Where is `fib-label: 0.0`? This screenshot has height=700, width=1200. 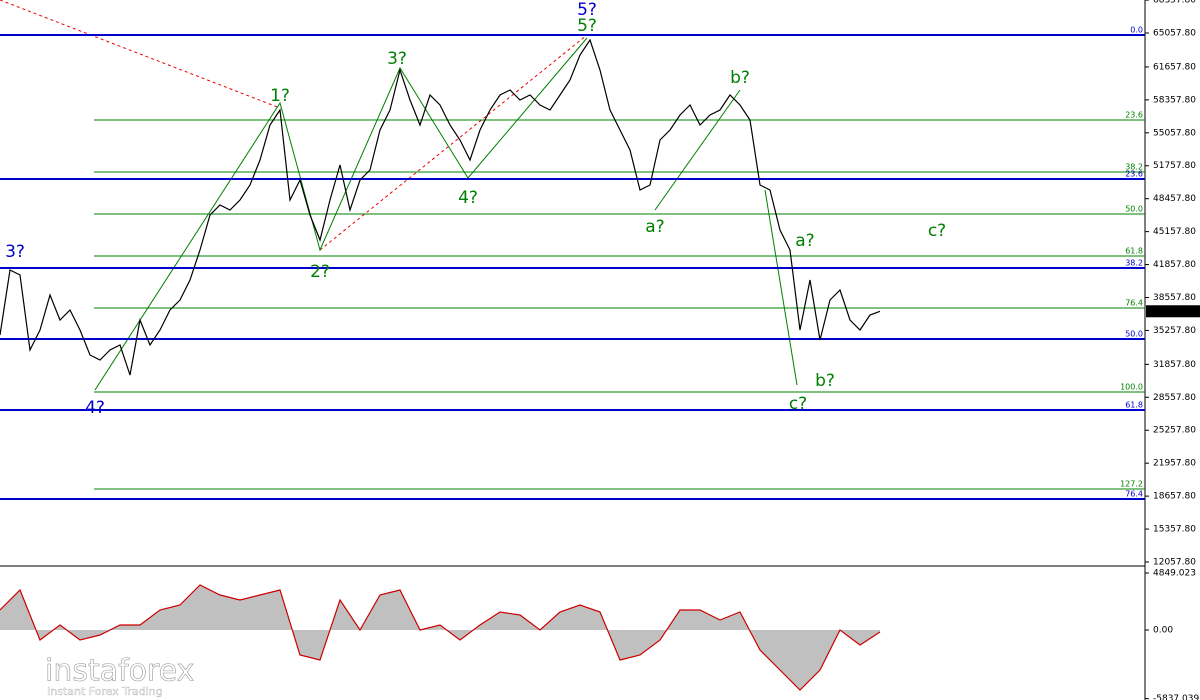
fib-label: 0.0 is located at coordinates (1136, 30).